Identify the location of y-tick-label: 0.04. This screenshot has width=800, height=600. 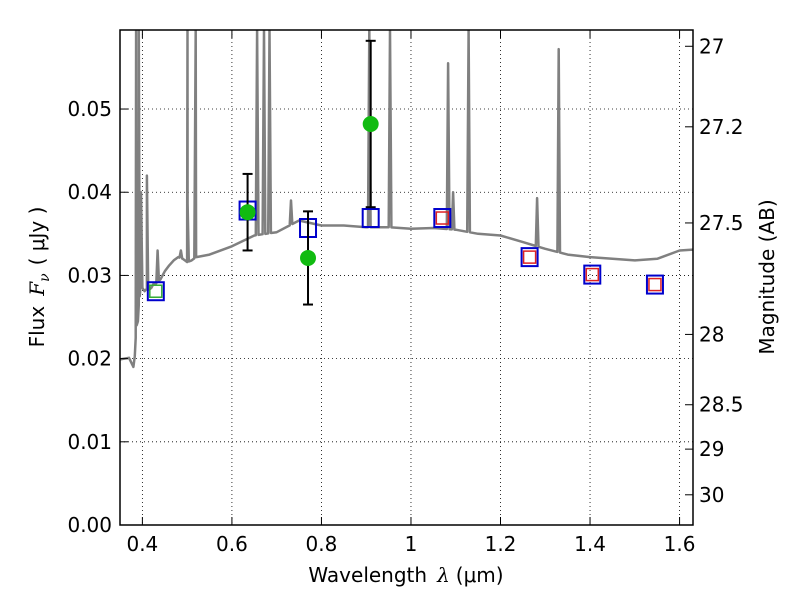
(89, 192).